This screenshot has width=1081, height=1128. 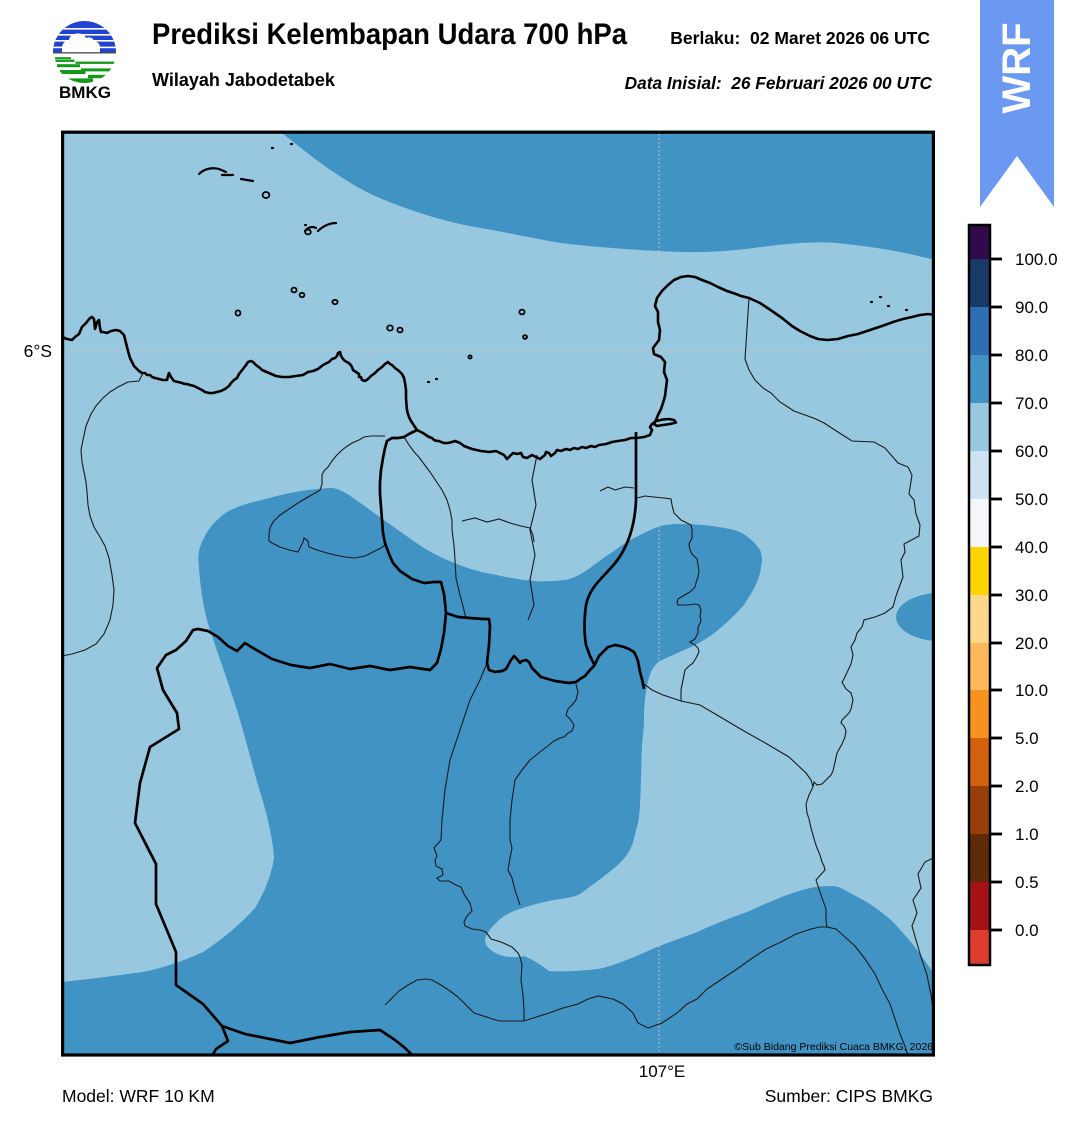 What do you see at coordinates (833, 1047) in the screenshot?
I see `svg-text:©Sub Bidang Prediksi Cuaca BMK: ©Sub Bidang Prediksi Cuaca BMKG, 2026` at bounding box center [833, 1047].